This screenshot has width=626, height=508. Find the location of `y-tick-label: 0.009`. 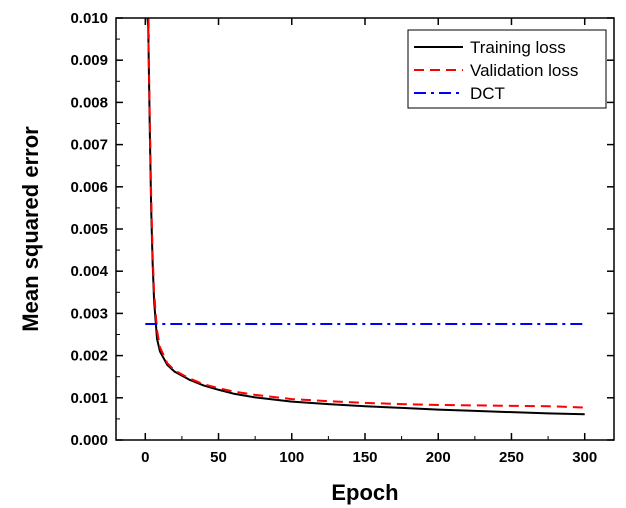

y-tick-label: 0.009 is located at coordinates (89, 60).